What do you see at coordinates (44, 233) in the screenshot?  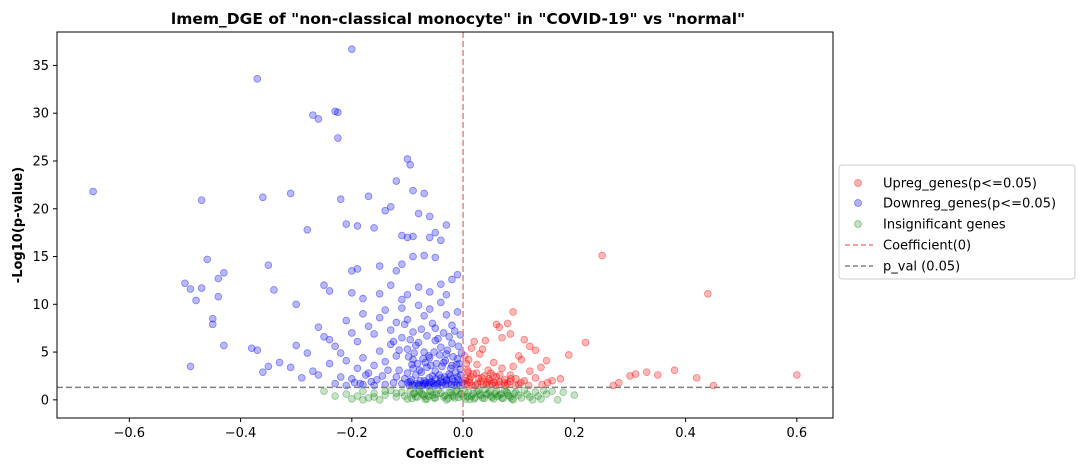 I see `y-axis: 0 5 10 15 20 25 30 35` at bounding box center [44, 233].